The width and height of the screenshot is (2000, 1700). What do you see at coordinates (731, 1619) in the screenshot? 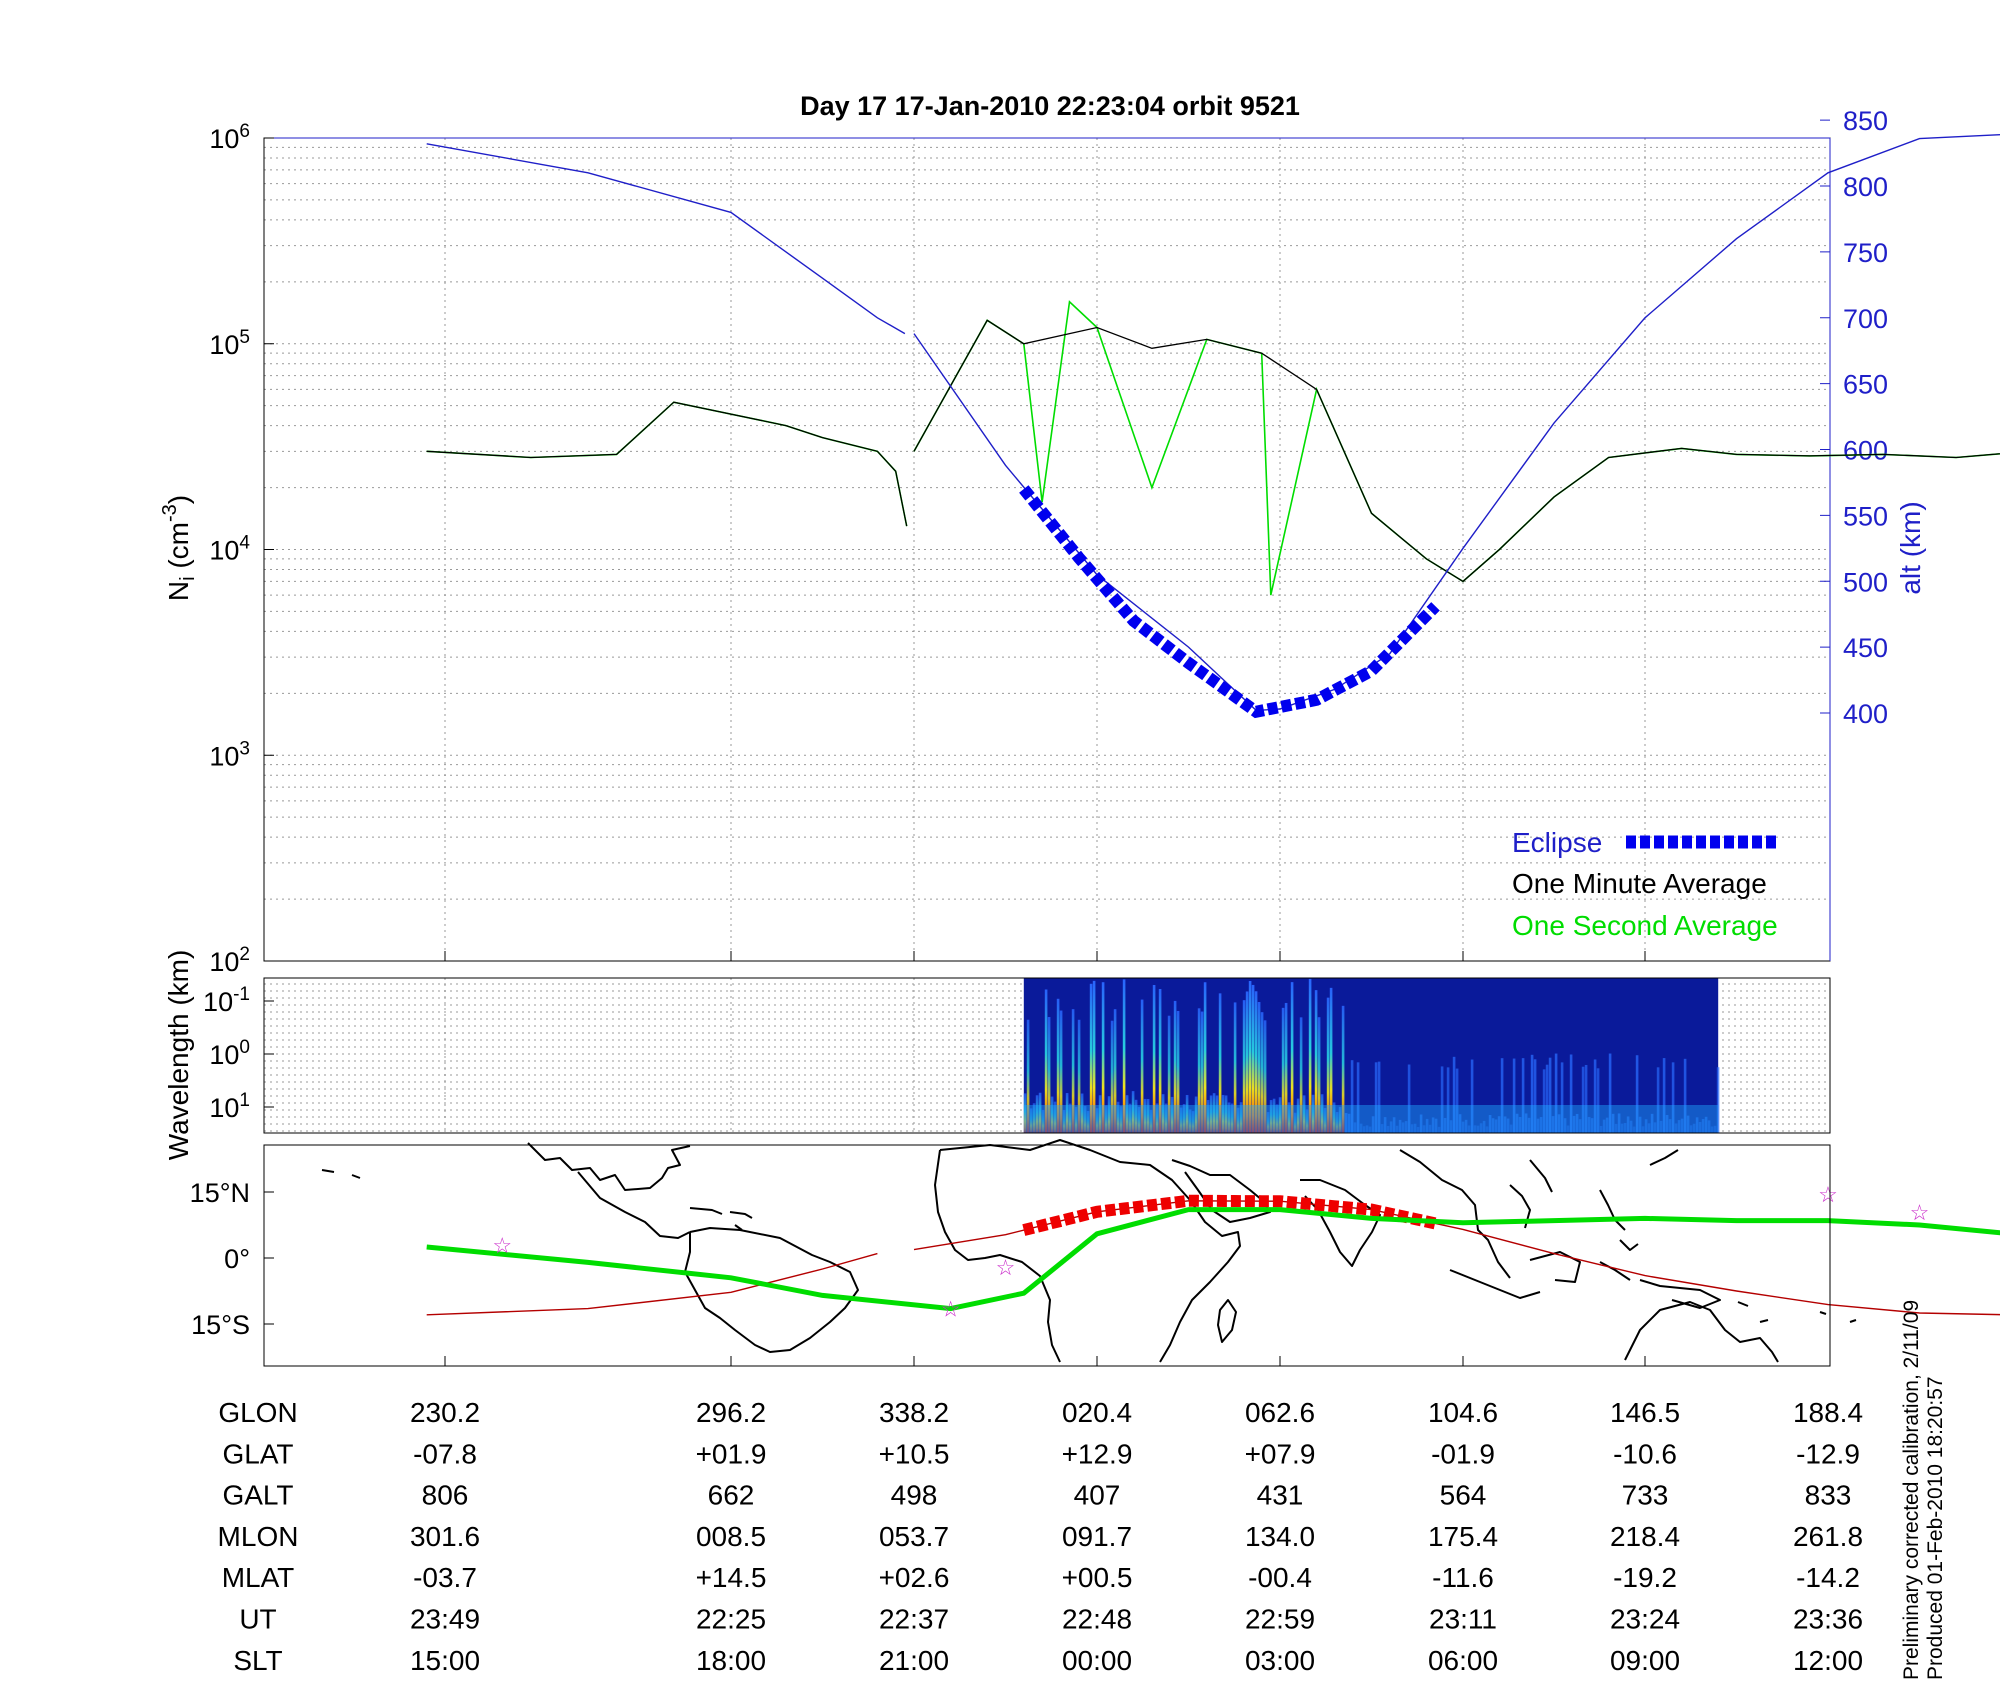
I see `ephemeris-value: 22:25` at bounding box center [731, 1619].